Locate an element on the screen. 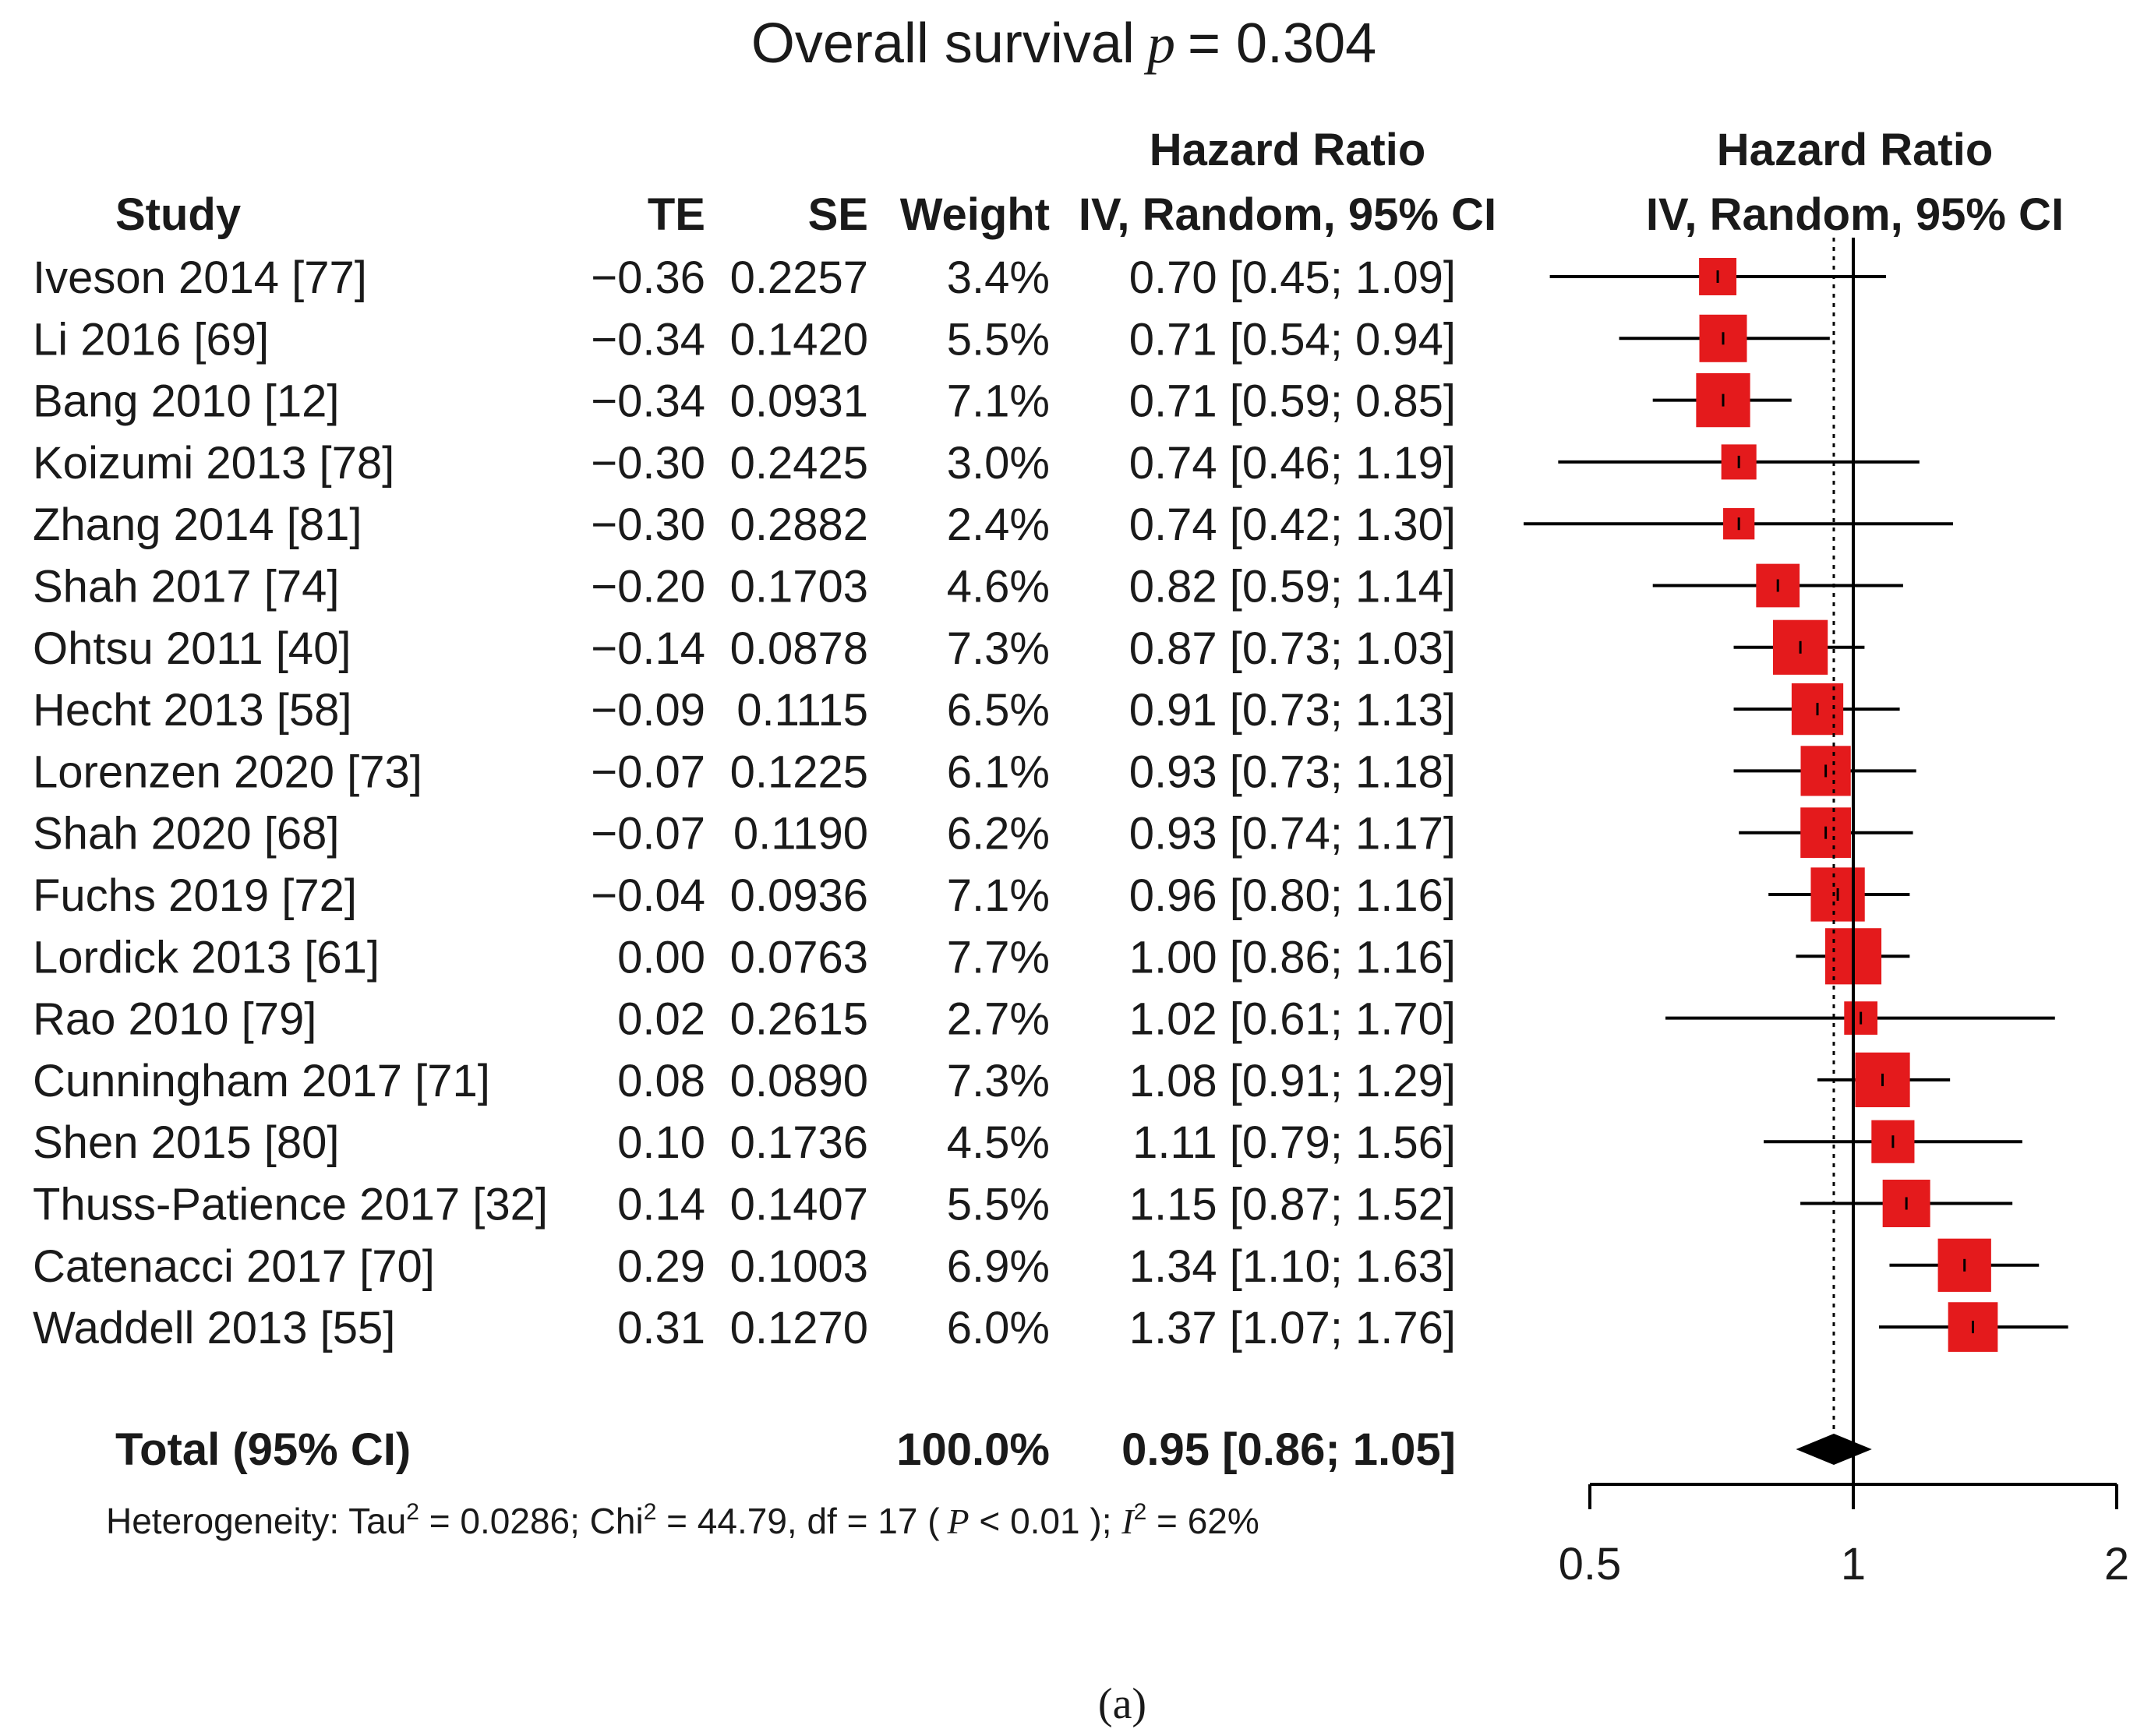 The image size is (2151, 1736). study-weight: 4.6% is located at coordinates (998, 587).